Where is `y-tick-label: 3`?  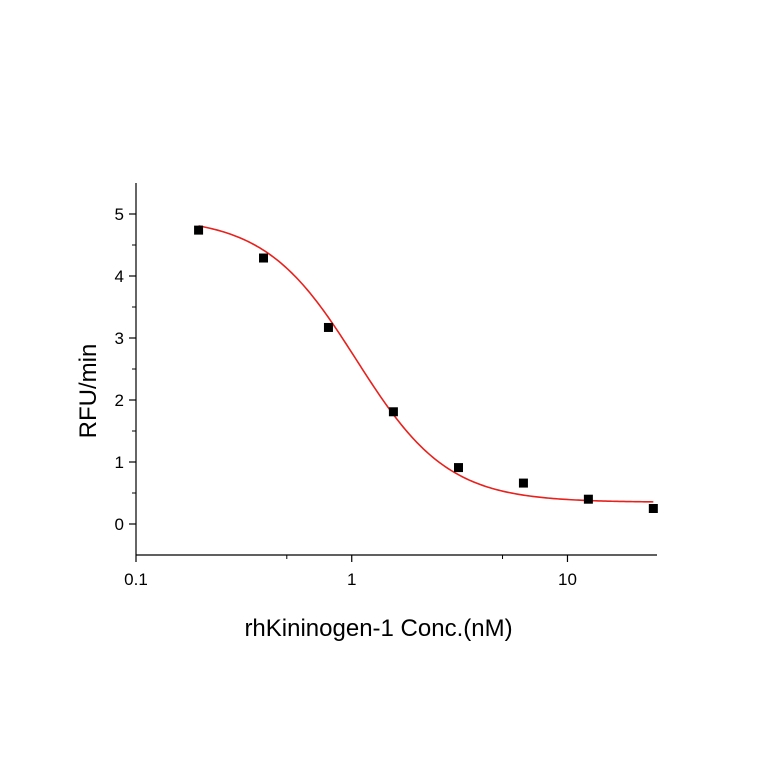 y-tick-label: 3 is located at coordinates (119, 338).